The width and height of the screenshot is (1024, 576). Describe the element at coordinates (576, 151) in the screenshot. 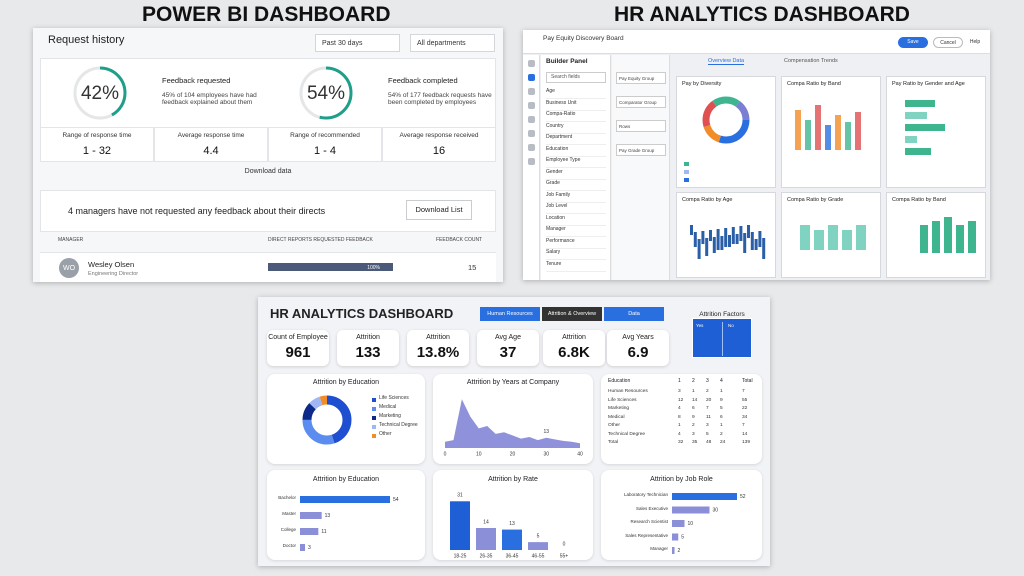

I see `field-item: Education` at that location.